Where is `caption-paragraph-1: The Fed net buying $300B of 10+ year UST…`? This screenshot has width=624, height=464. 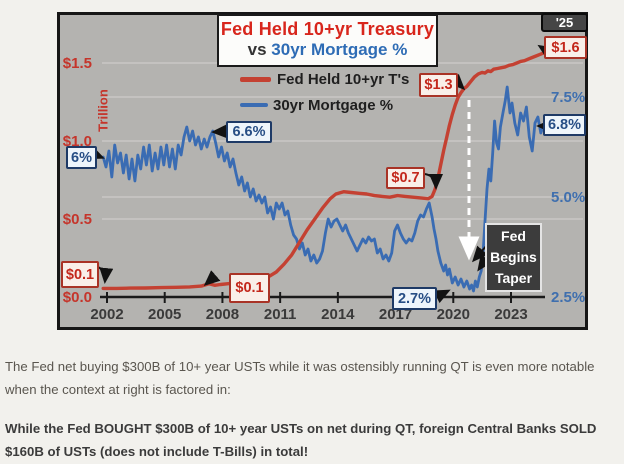 caption-paragraph-1: The Fed net buying $300B of 10+ year UST… is located at coordinates (300, 378).